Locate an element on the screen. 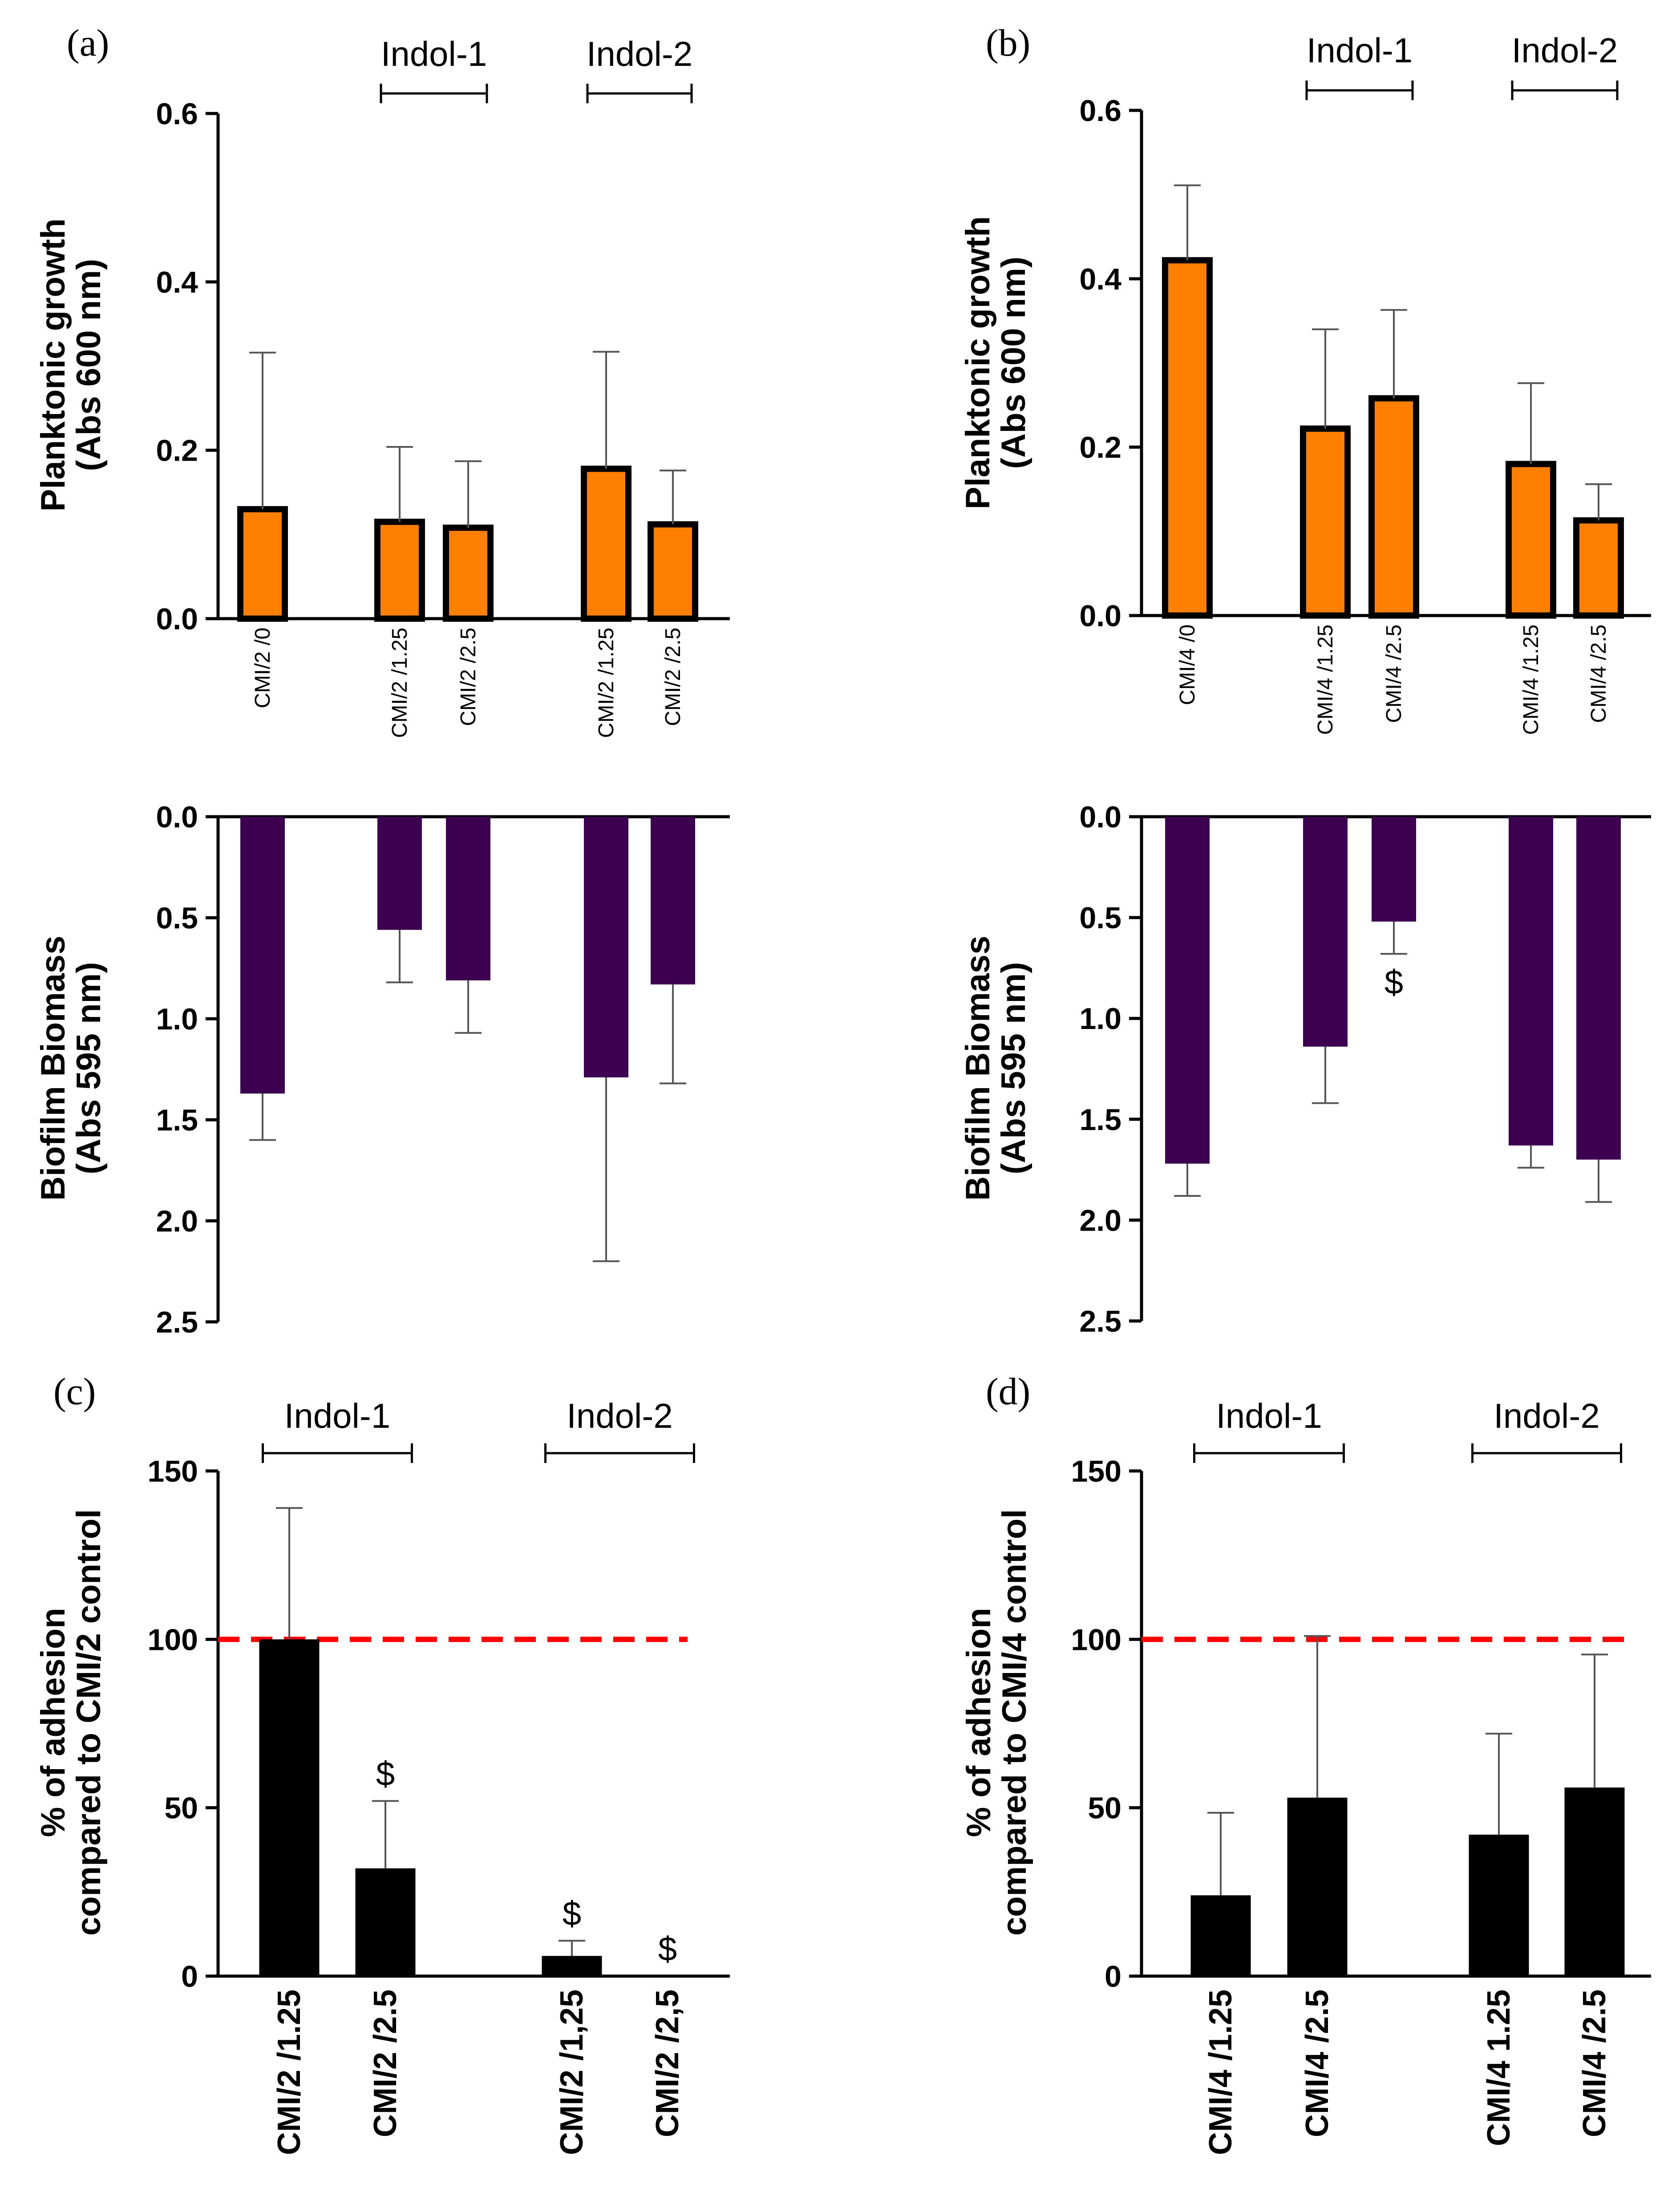  panel-label: (a) is located at coordinates (88, 42).